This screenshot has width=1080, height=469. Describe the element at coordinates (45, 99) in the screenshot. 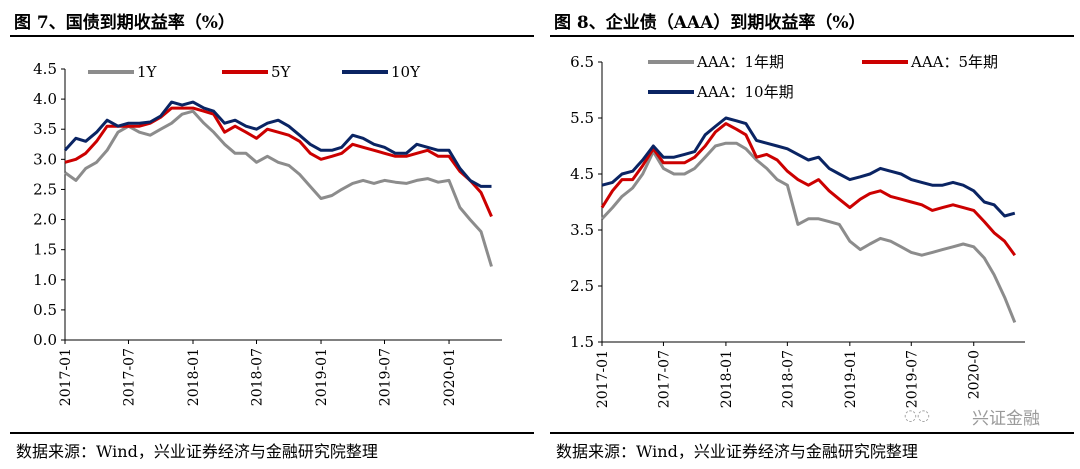

I see `y-tick-label: 4.0` at that location.